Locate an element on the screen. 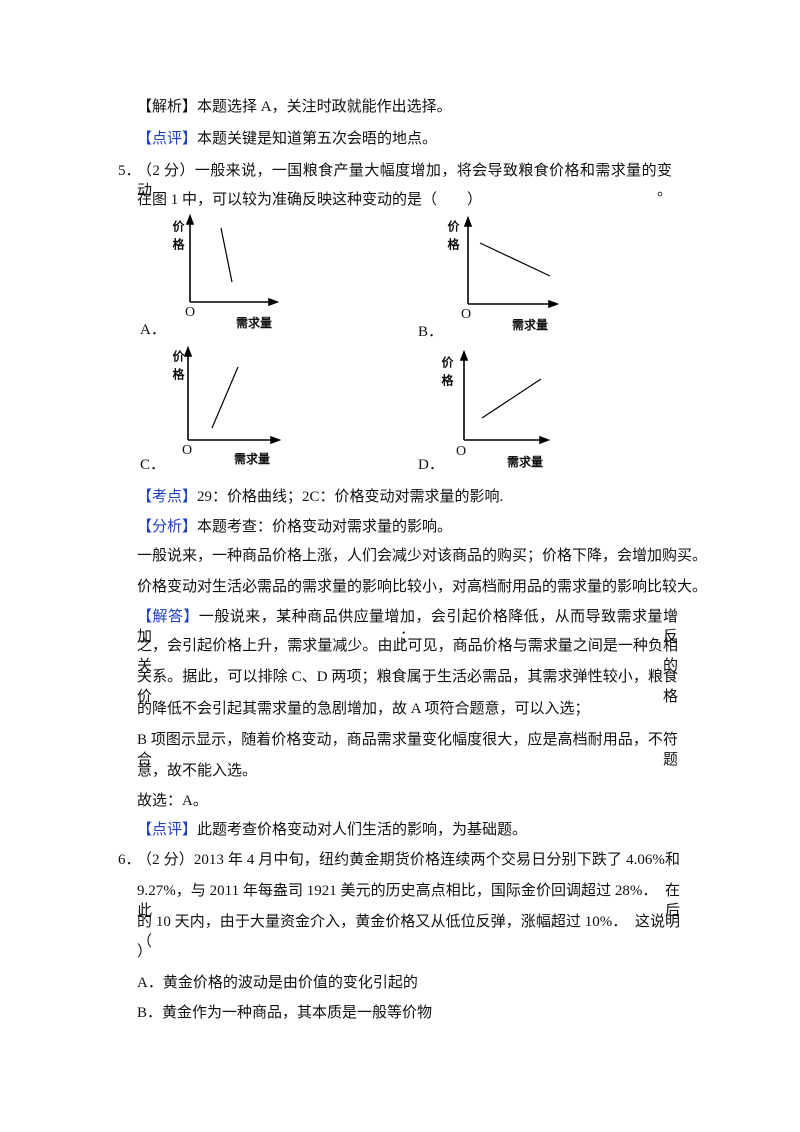 The height and width of the screenshot is (1132, 800). comment: 【点评】本题关键是知道第五次会晤的地点。 is located at coordinates (287, 139).